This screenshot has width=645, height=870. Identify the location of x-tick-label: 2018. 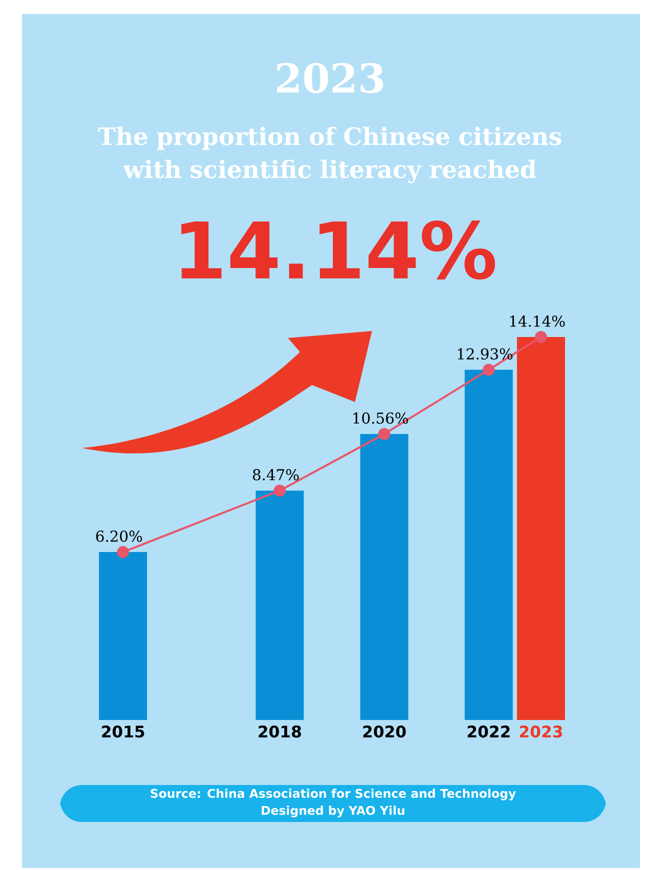
(280, 732).